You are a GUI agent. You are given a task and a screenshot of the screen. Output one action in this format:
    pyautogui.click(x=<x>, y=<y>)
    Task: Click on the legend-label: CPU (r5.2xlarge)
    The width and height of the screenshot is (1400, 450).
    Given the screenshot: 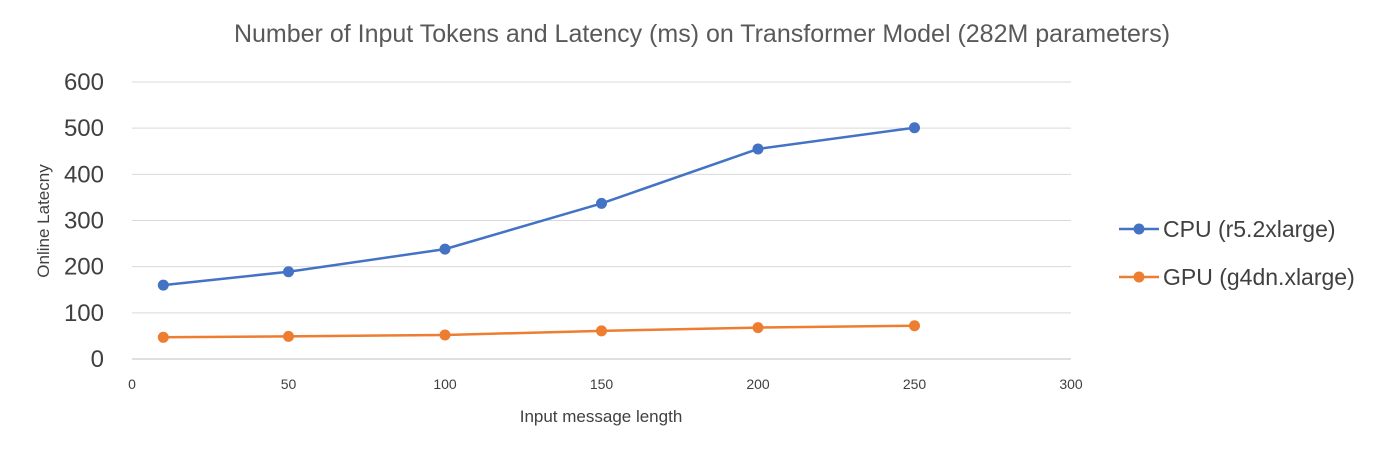 What is the action you would take?
    pyautogui.click(x=1249, y=229)
    